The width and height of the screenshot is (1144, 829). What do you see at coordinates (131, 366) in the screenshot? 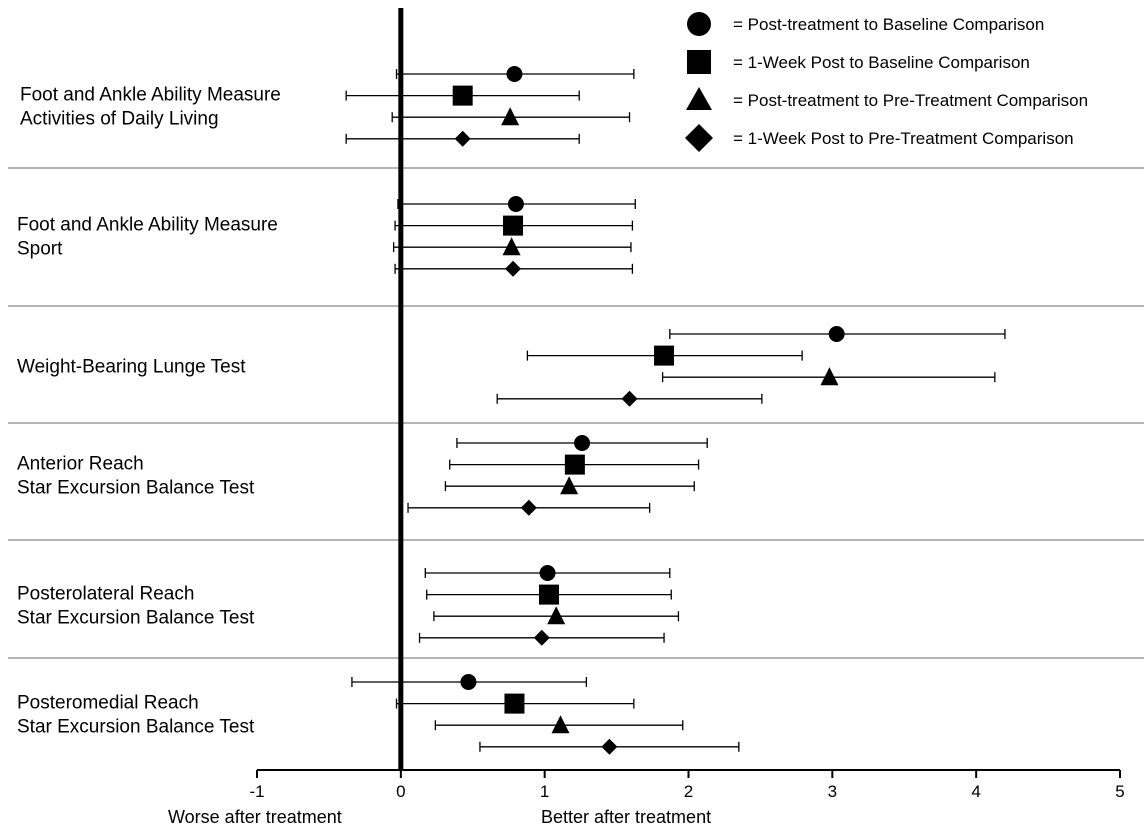
I see `group-label: Weight-Bearing Lunge Test` at bounding box center [131, 366].